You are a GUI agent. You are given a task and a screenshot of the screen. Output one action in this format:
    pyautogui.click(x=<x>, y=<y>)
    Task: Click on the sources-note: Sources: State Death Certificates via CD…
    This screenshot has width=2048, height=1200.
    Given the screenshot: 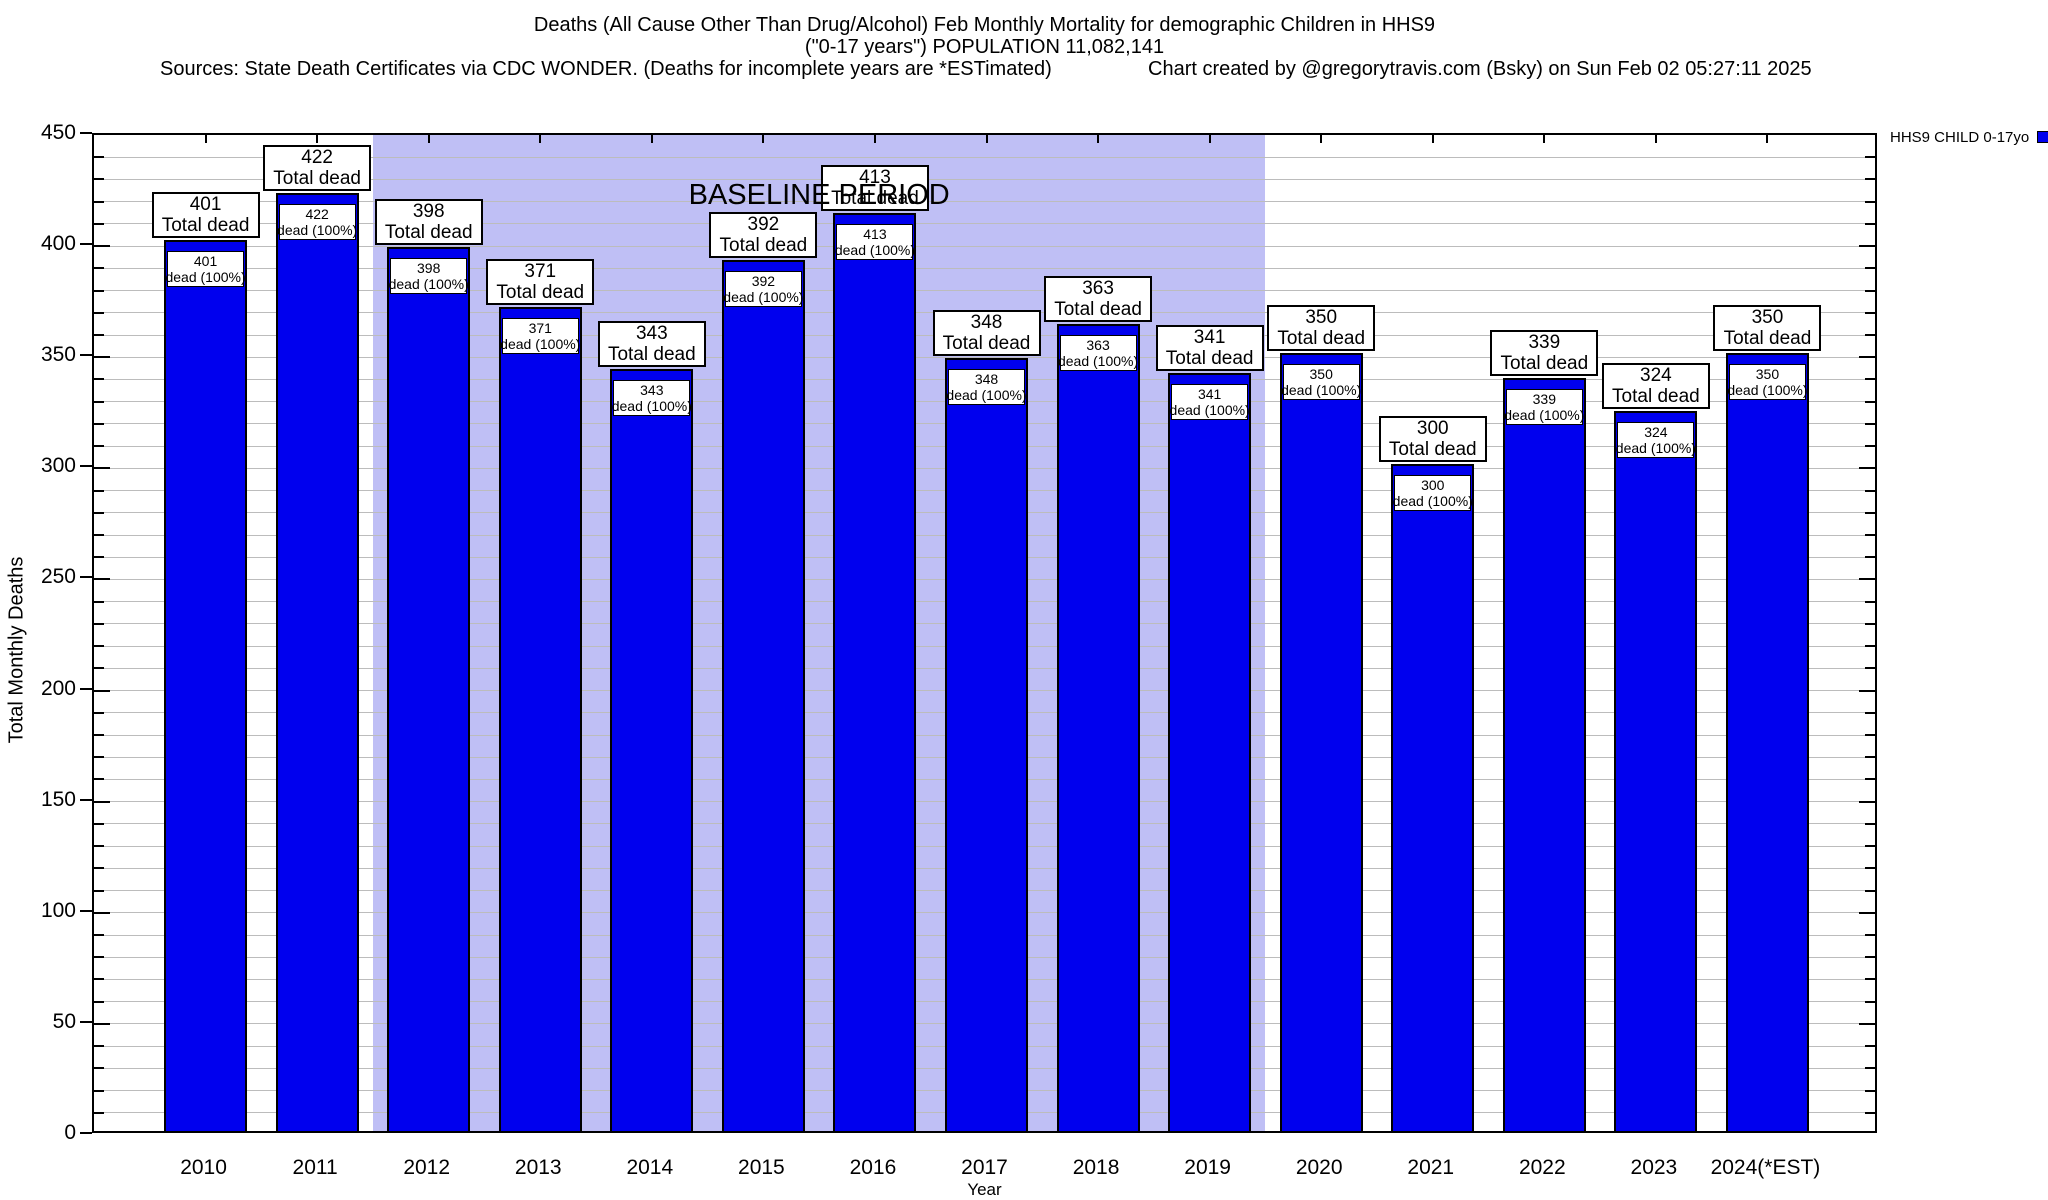 What is the action you would take?
    pyautogui.click(x=606, y=69)
    